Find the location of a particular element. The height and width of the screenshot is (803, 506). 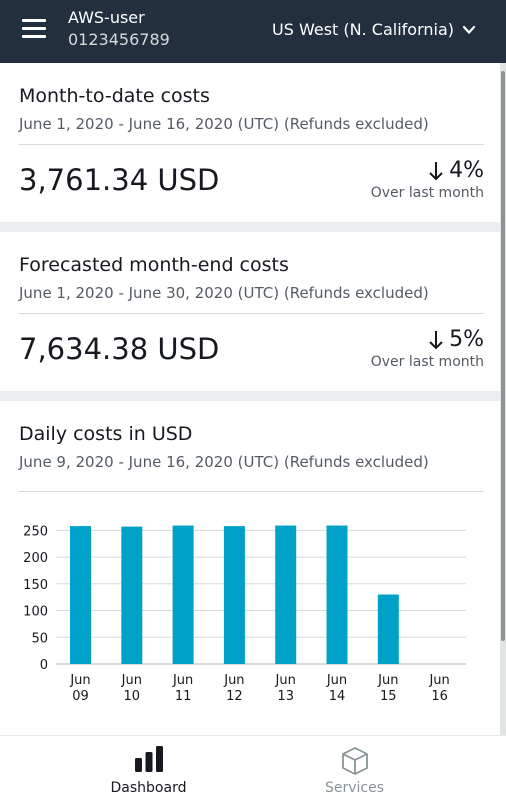

bottom-tab-bar: Dashboard Services is located at coordinates (253, 769).